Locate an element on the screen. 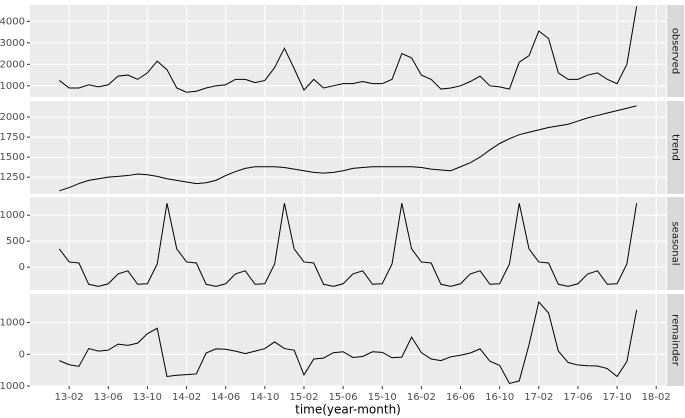  x-tick-label: 17-02 is located at coordinates (538, 397).